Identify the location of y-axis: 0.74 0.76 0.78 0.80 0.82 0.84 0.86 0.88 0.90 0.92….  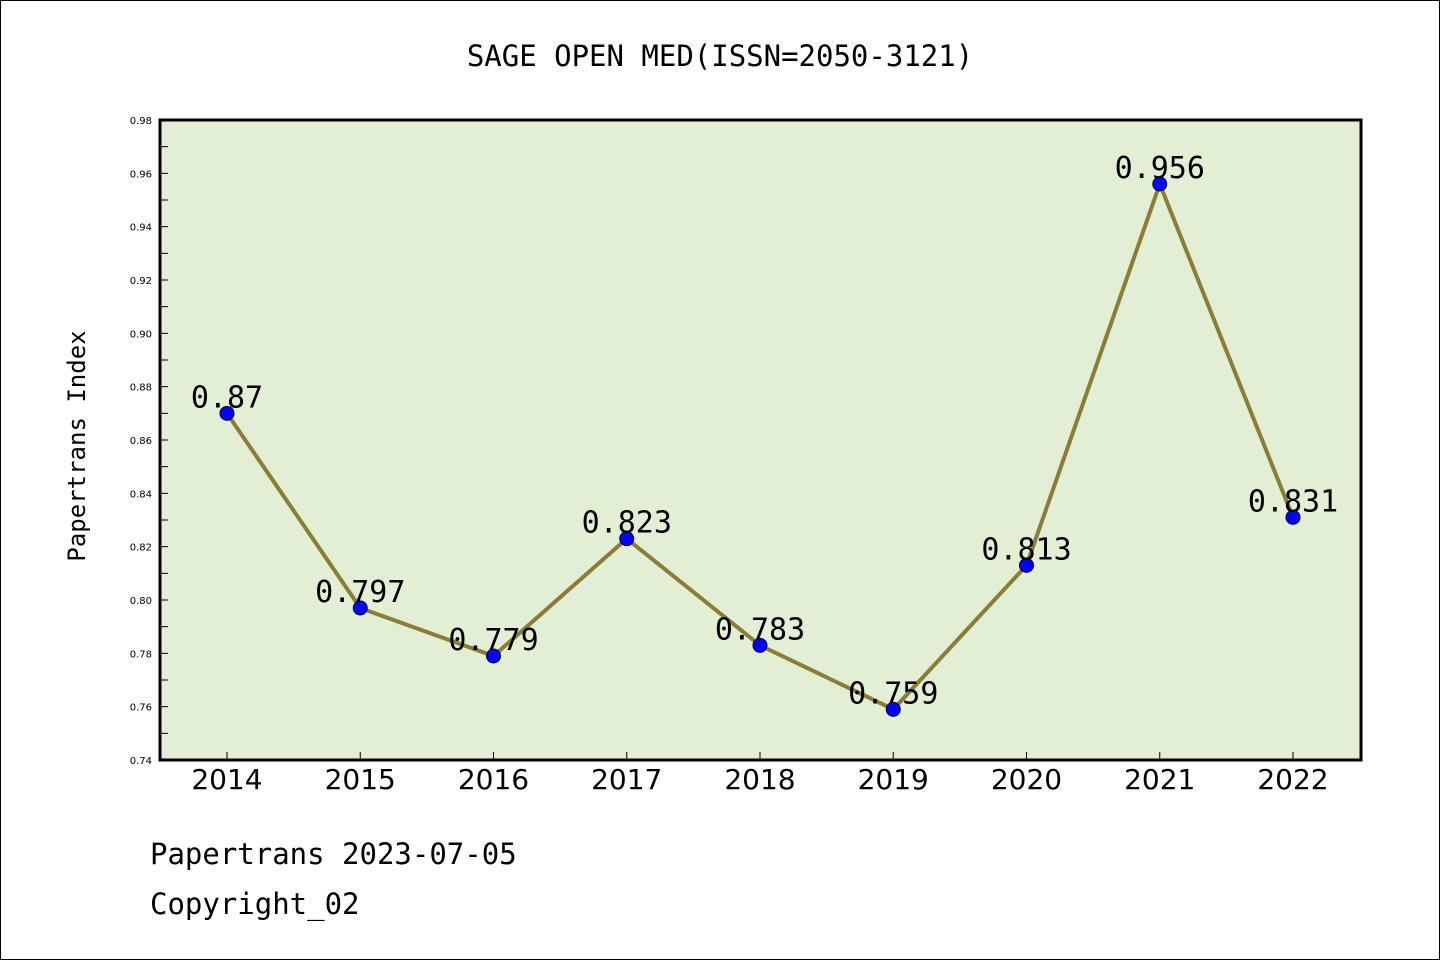
(149, 441).